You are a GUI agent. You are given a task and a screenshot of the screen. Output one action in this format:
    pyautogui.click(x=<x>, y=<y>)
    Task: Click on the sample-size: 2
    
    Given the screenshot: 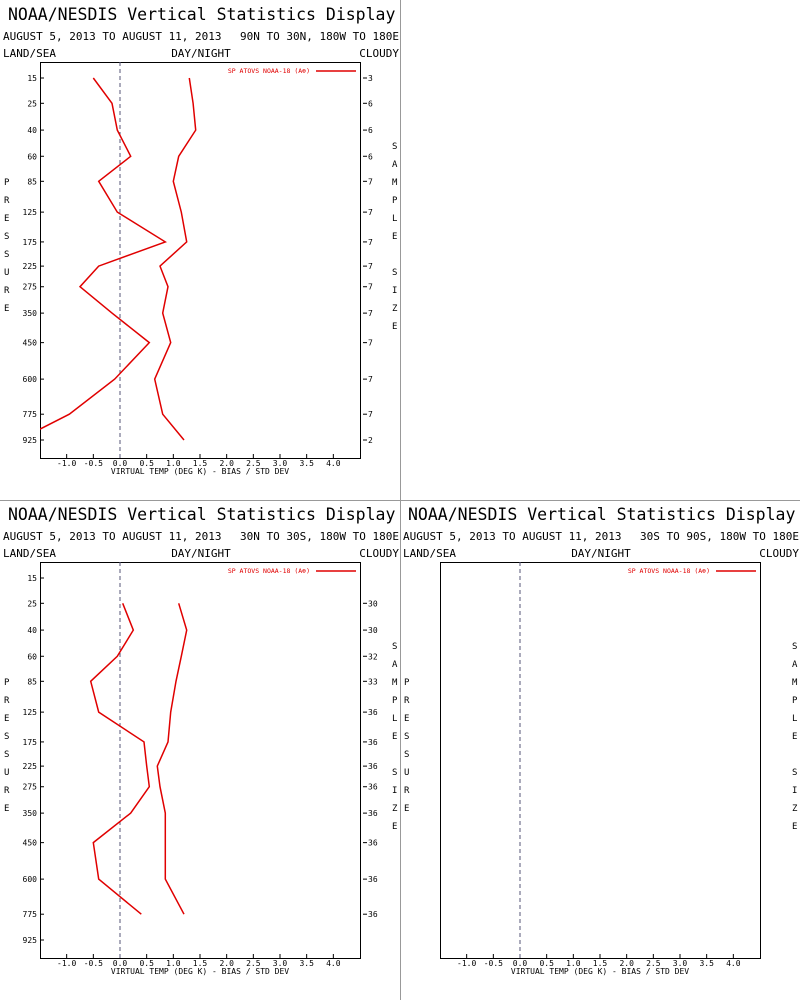 What is the action you would take?
    pyautogui.click(x=370, y=440)
    